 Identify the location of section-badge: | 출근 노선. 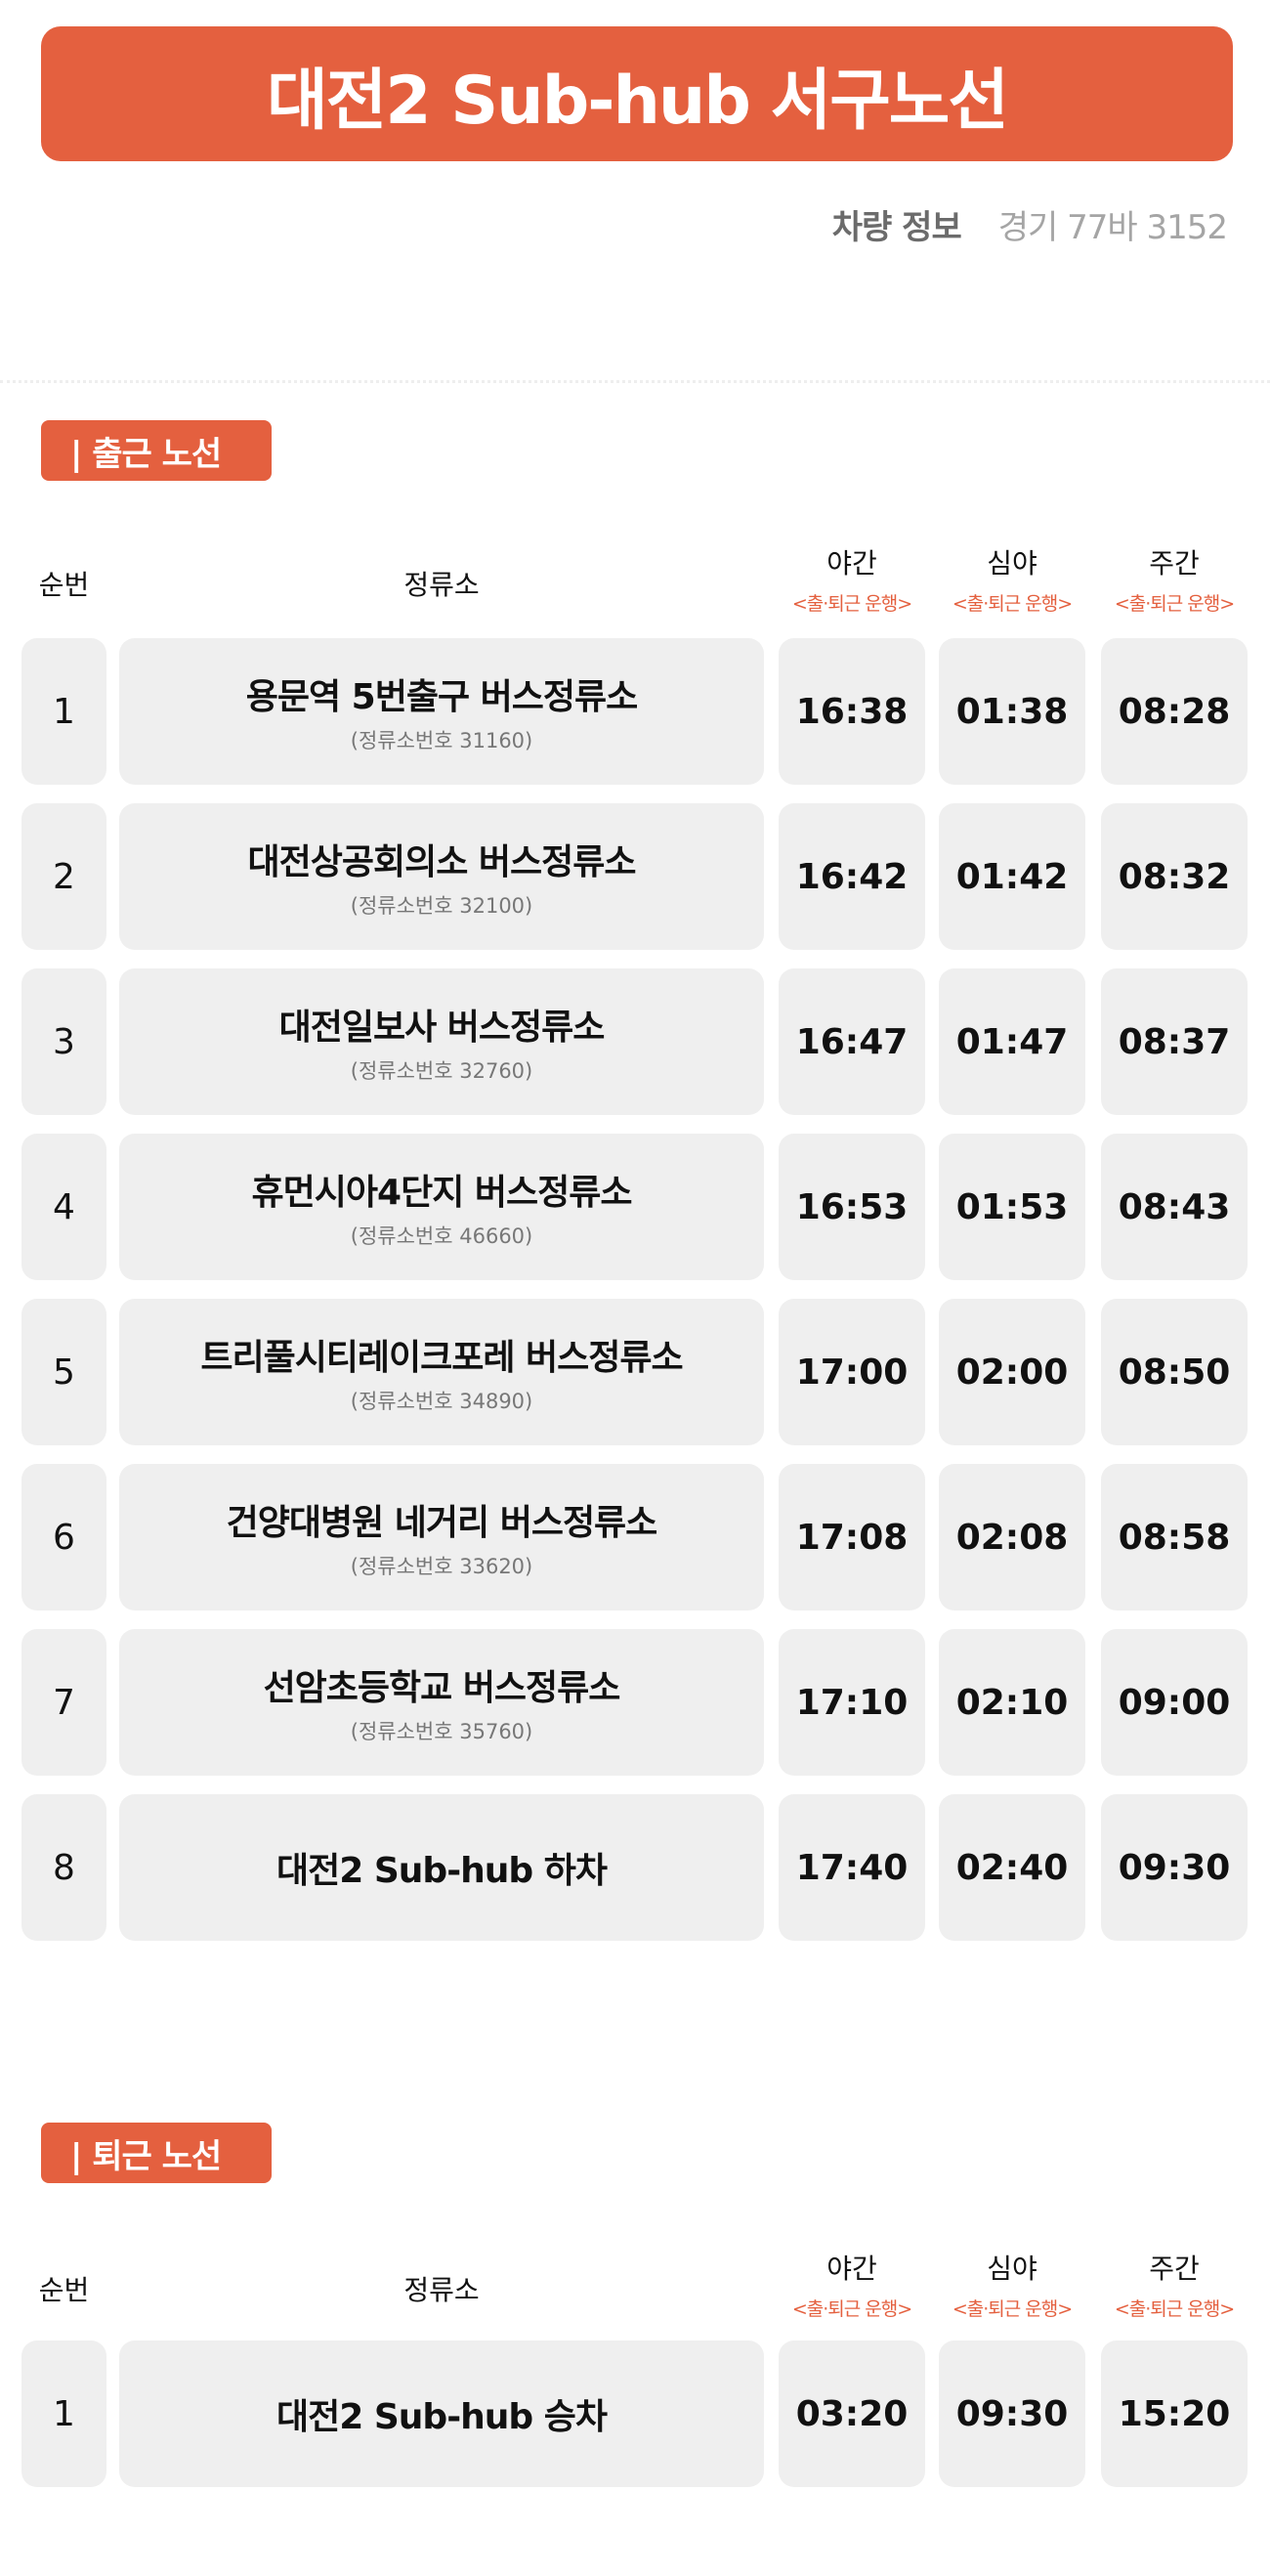
(156, 451).